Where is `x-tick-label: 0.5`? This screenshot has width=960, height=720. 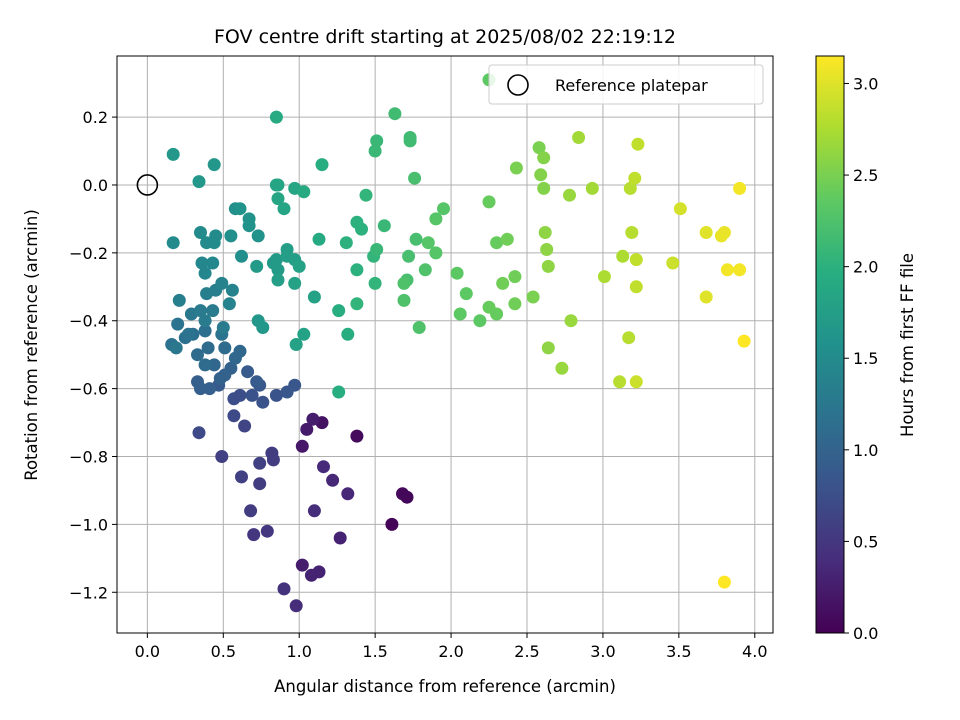 x-tick-label: 0.5 is located at coordinates (223, 651).